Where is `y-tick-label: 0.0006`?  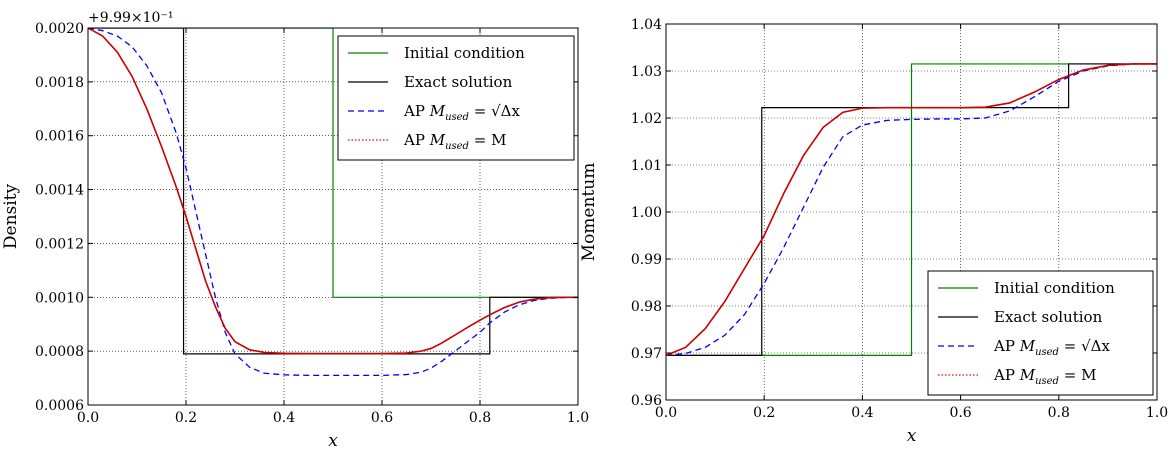
y-tick-label: 0.0006 is located at coordinates (59, 406).